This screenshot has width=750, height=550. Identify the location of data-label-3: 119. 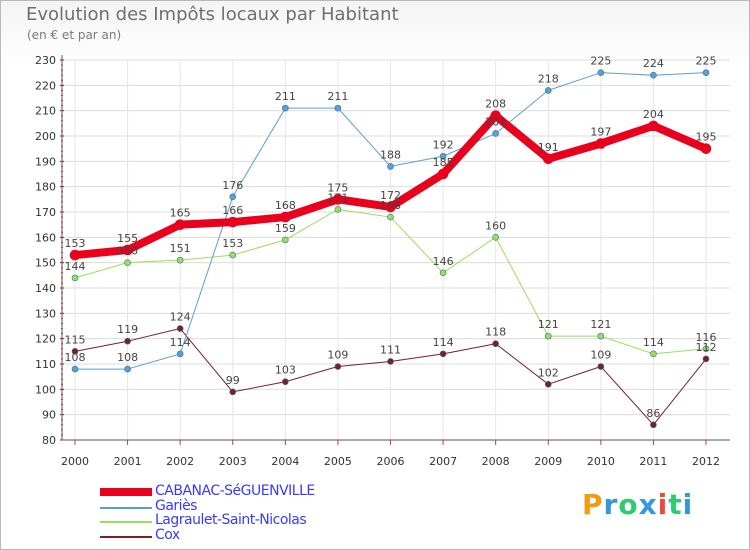
(127, 329).